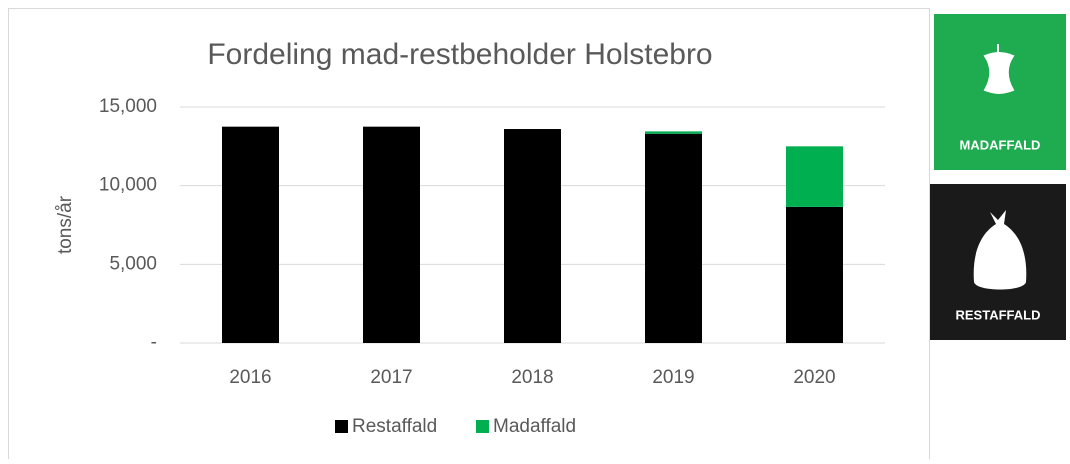  Describe the element at coordinates (391, 377) in the screenshot. I see `x-tick-label: 2017` at that location.